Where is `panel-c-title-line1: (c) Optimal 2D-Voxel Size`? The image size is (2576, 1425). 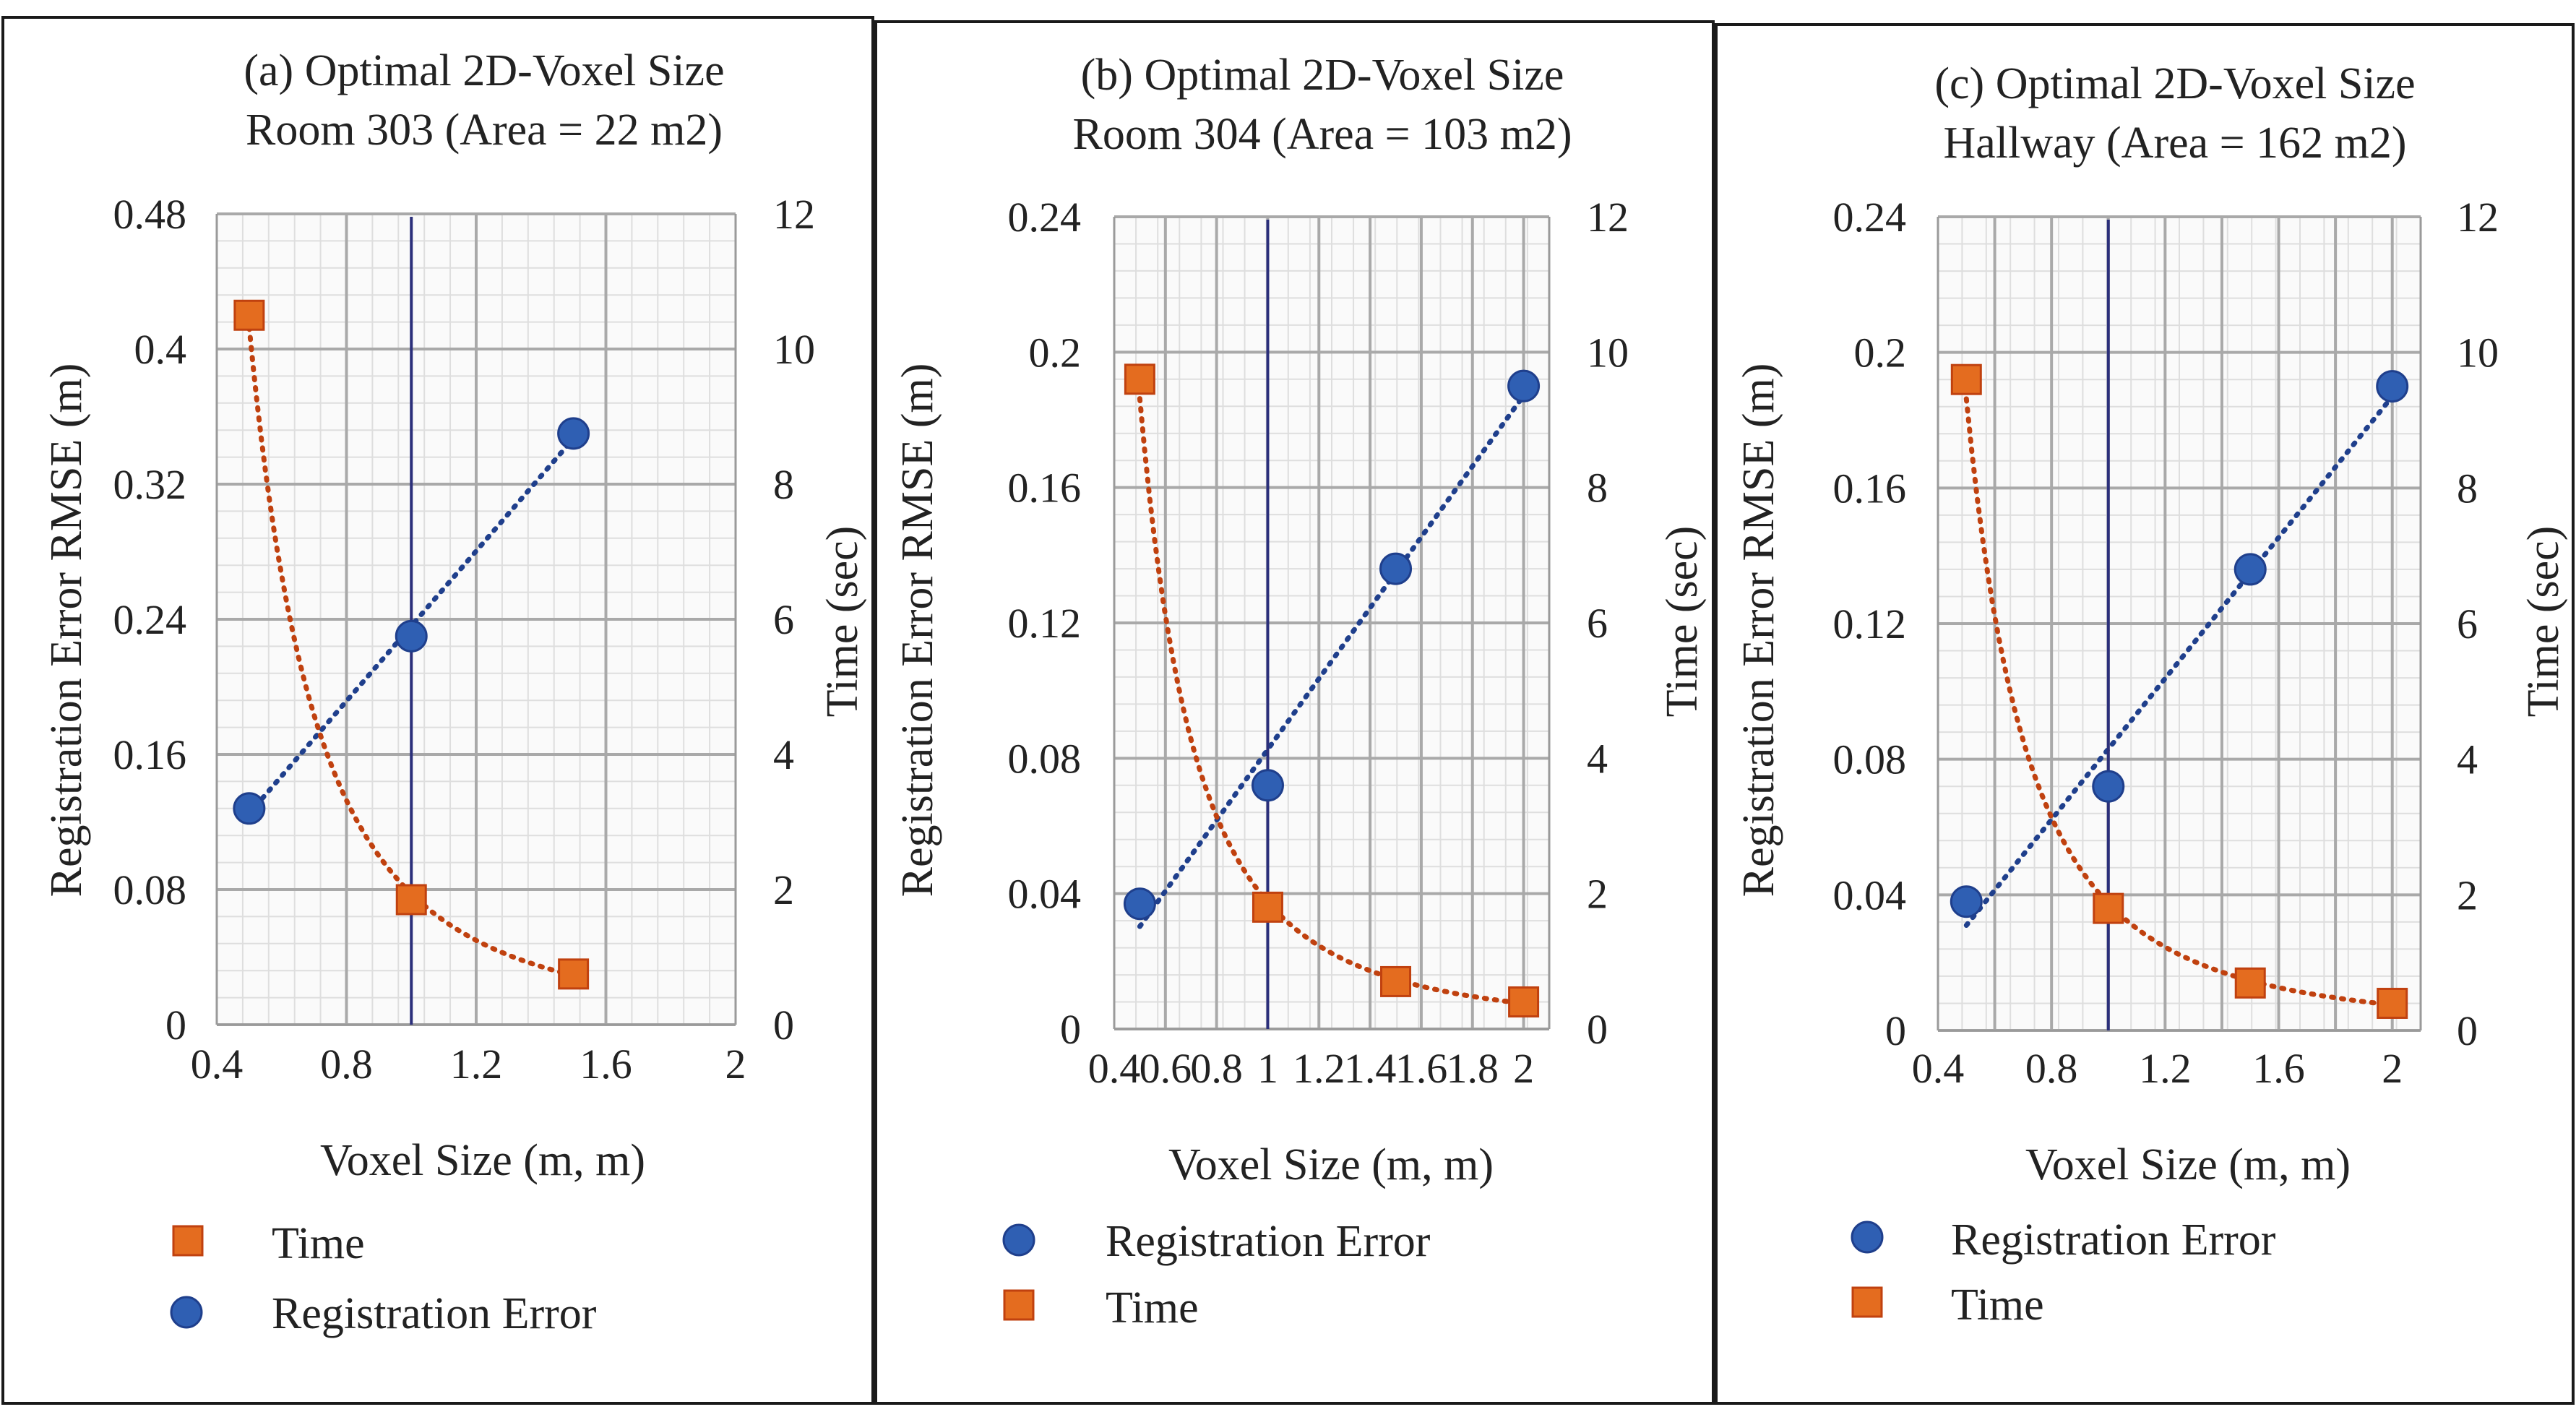
panel-c-title-line1: (c) Optimal 2D-Voxel Size is located at coordinates (2174, 83).